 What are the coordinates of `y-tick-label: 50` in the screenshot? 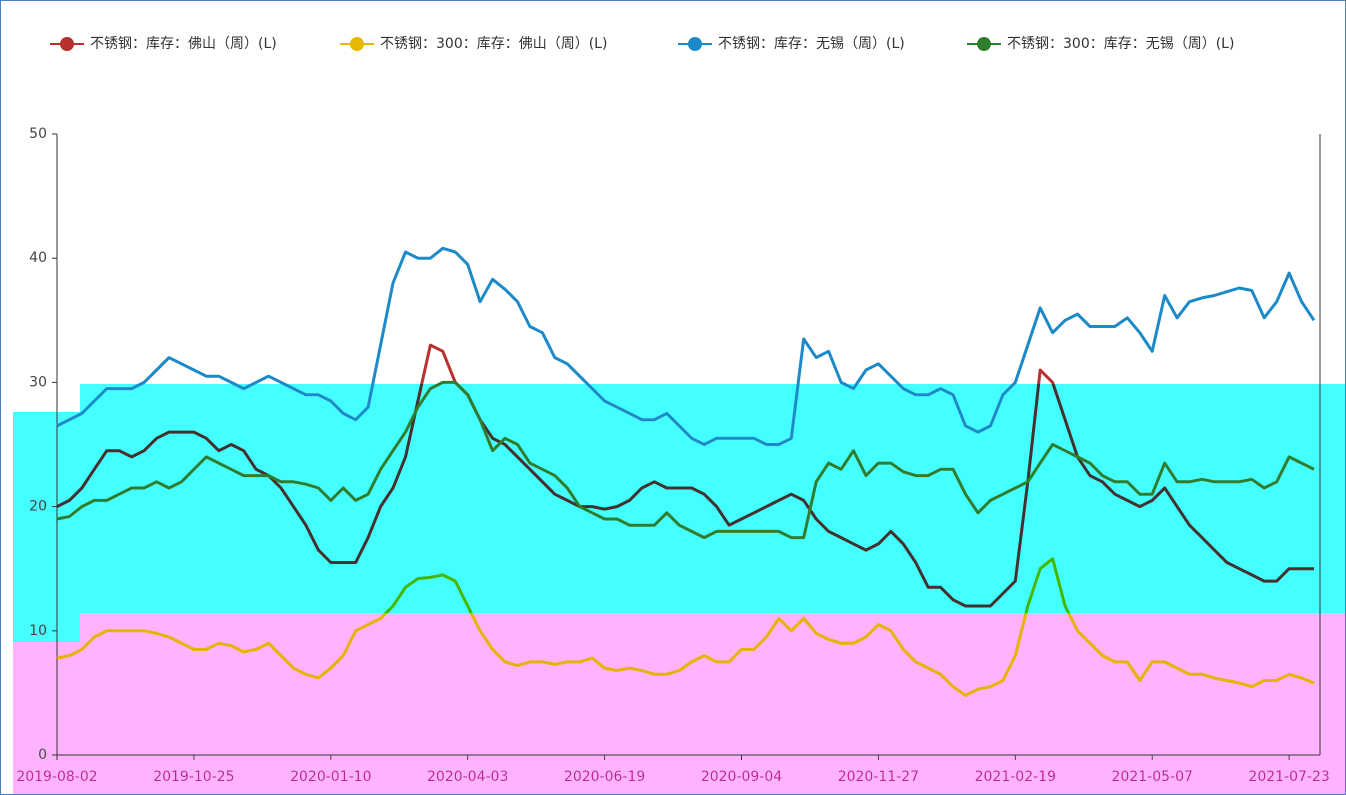 It's located at (38, 134).